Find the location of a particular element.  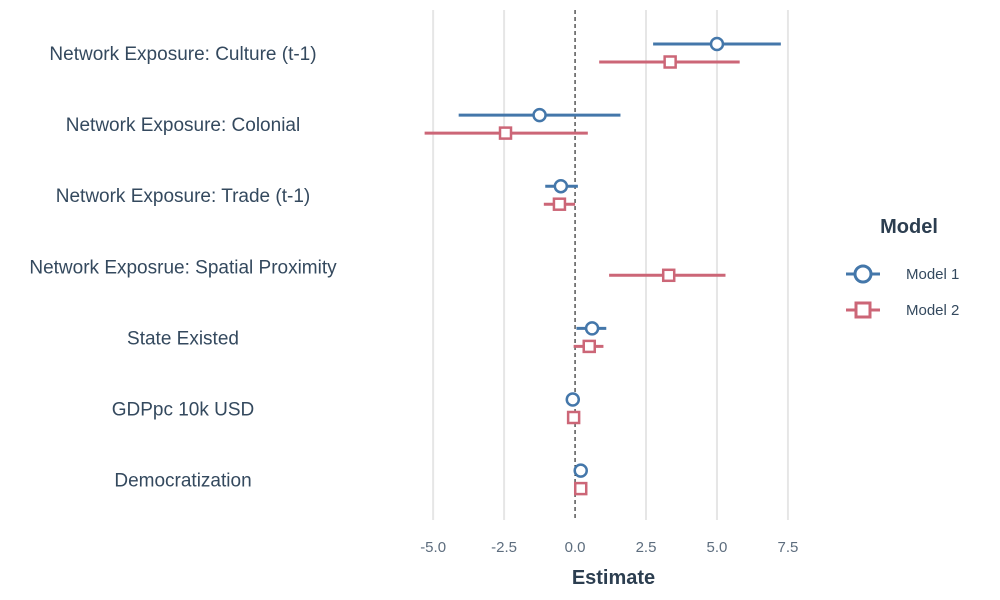

x-tick-label: 5.0 is located at coordinates (717, 547).